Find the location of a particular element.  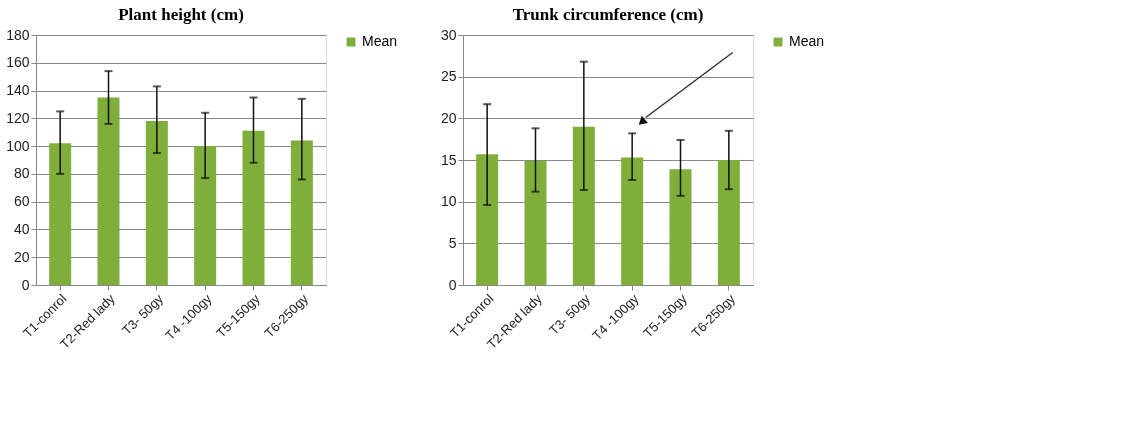

y-tick-label: 40 is located at coordinates (21, 228).